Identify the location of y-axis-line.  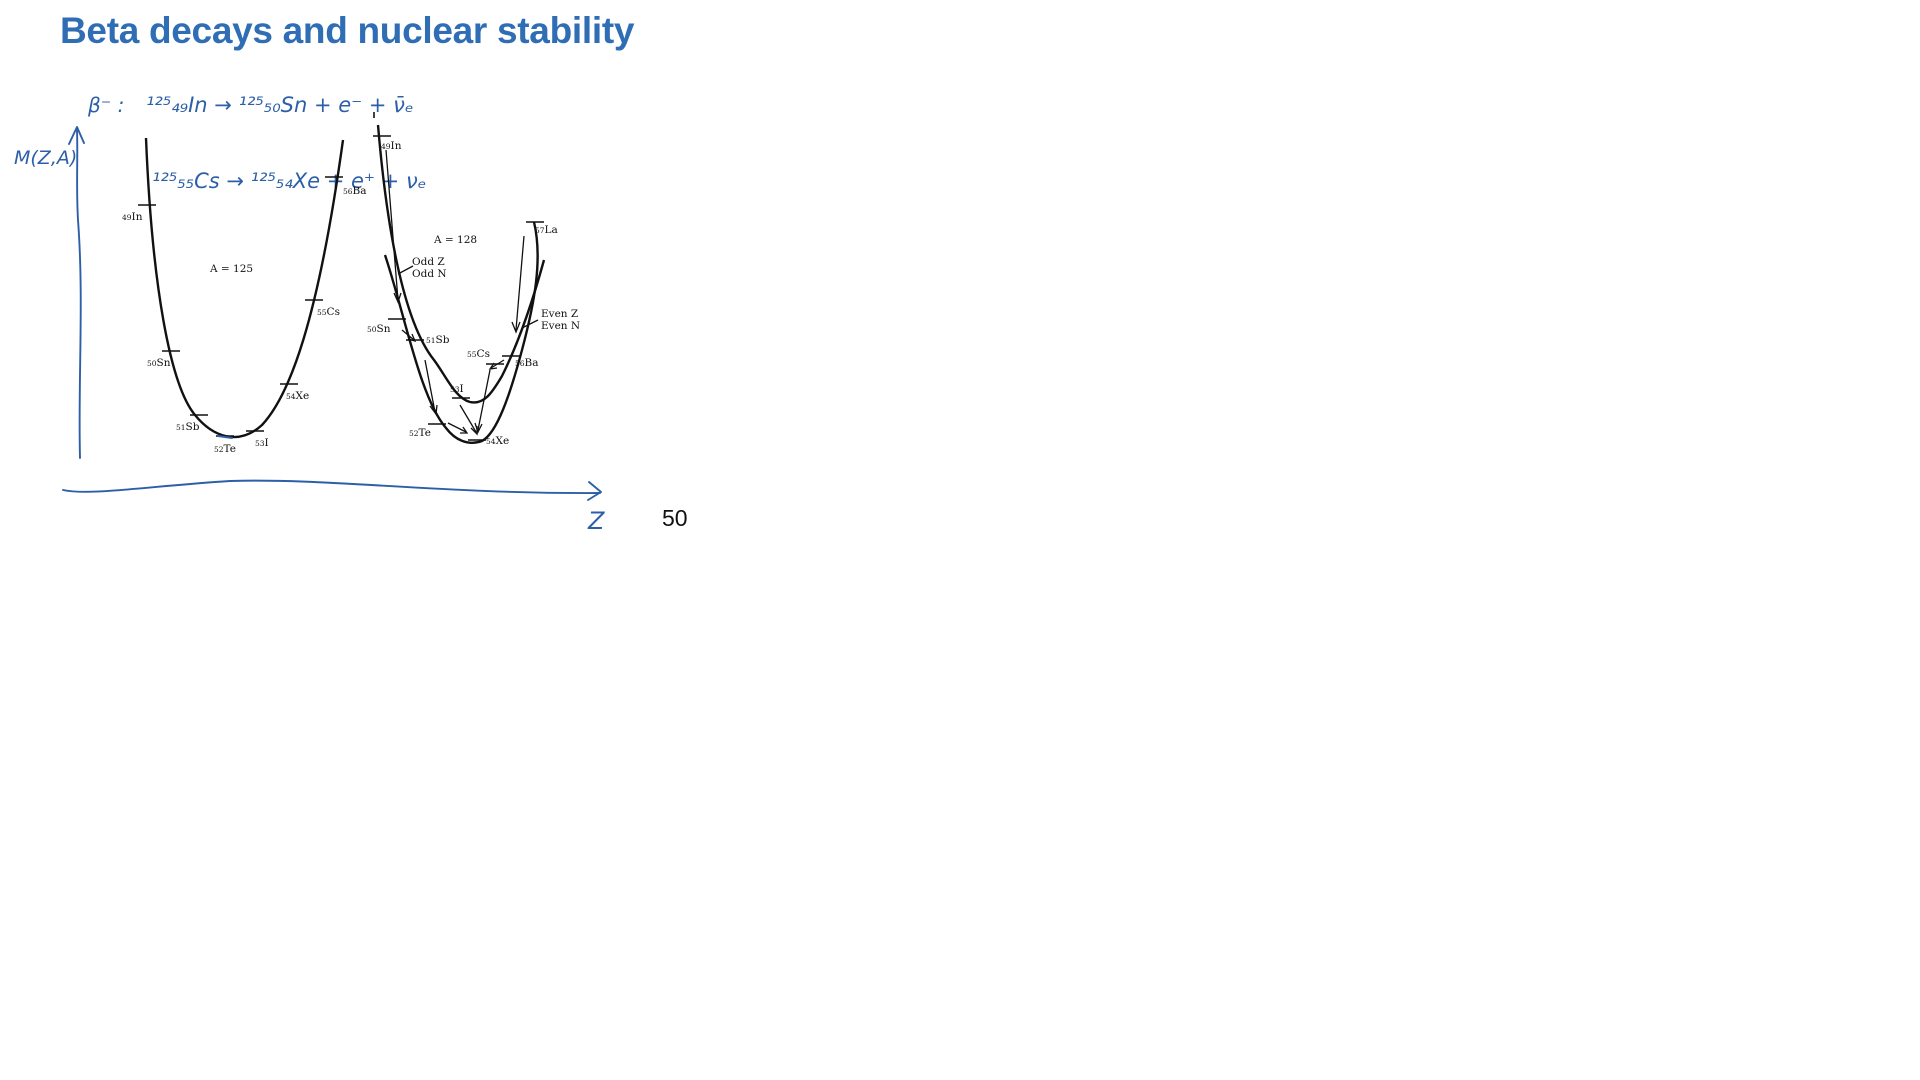
(79, 294).